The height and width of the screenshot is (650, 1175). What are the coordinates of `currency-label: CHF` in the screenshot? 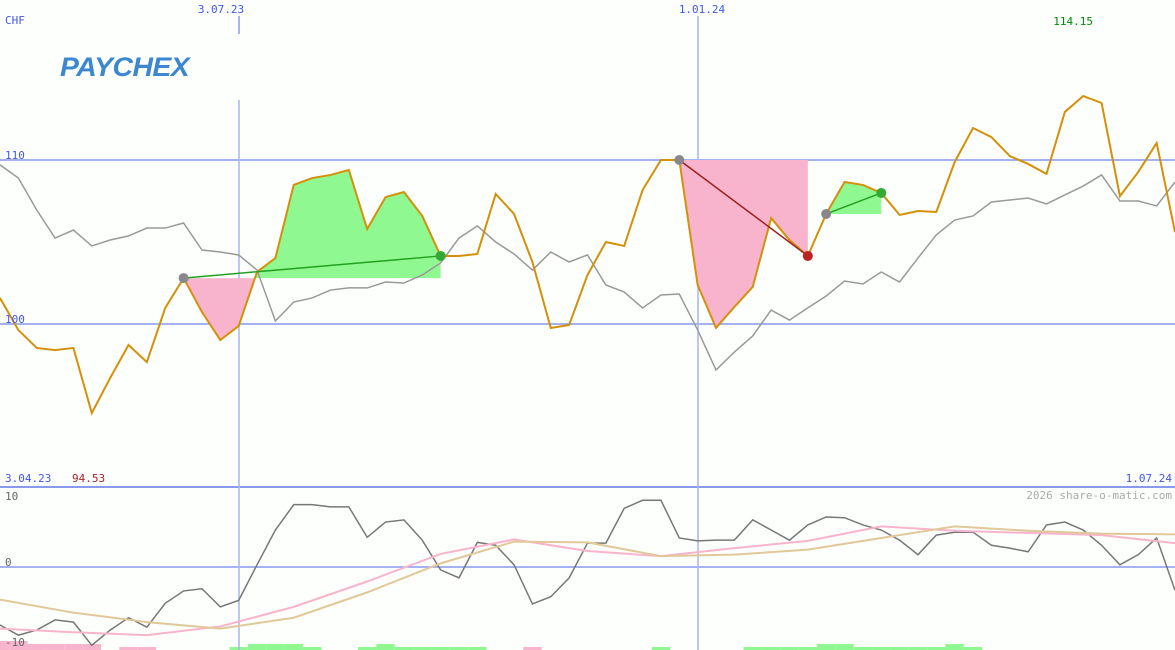 It's located at (15, 20).